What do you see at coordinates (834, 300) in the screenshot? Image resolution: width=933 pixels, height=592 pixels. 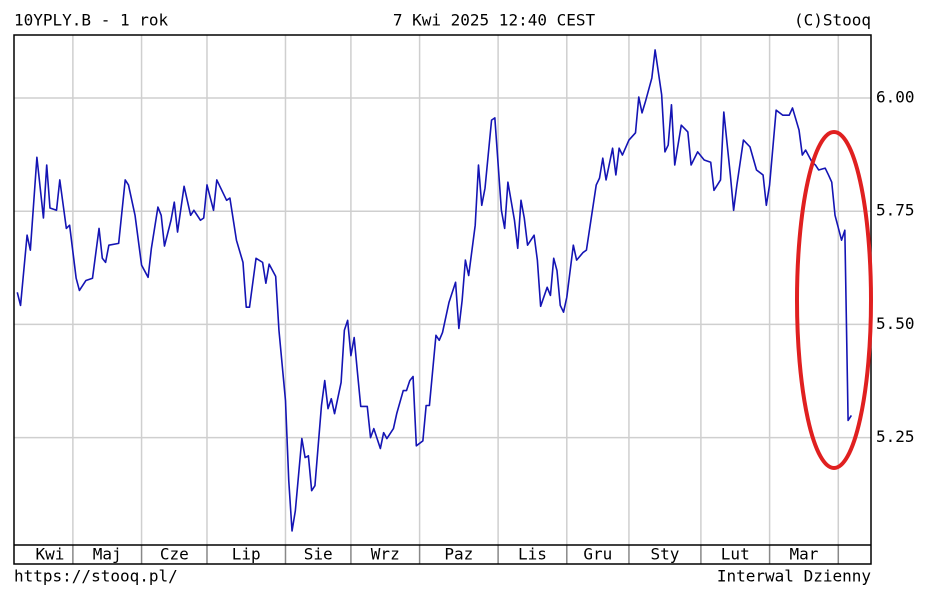 I see `highlight-ellipse` at bounding box center [834, 300].